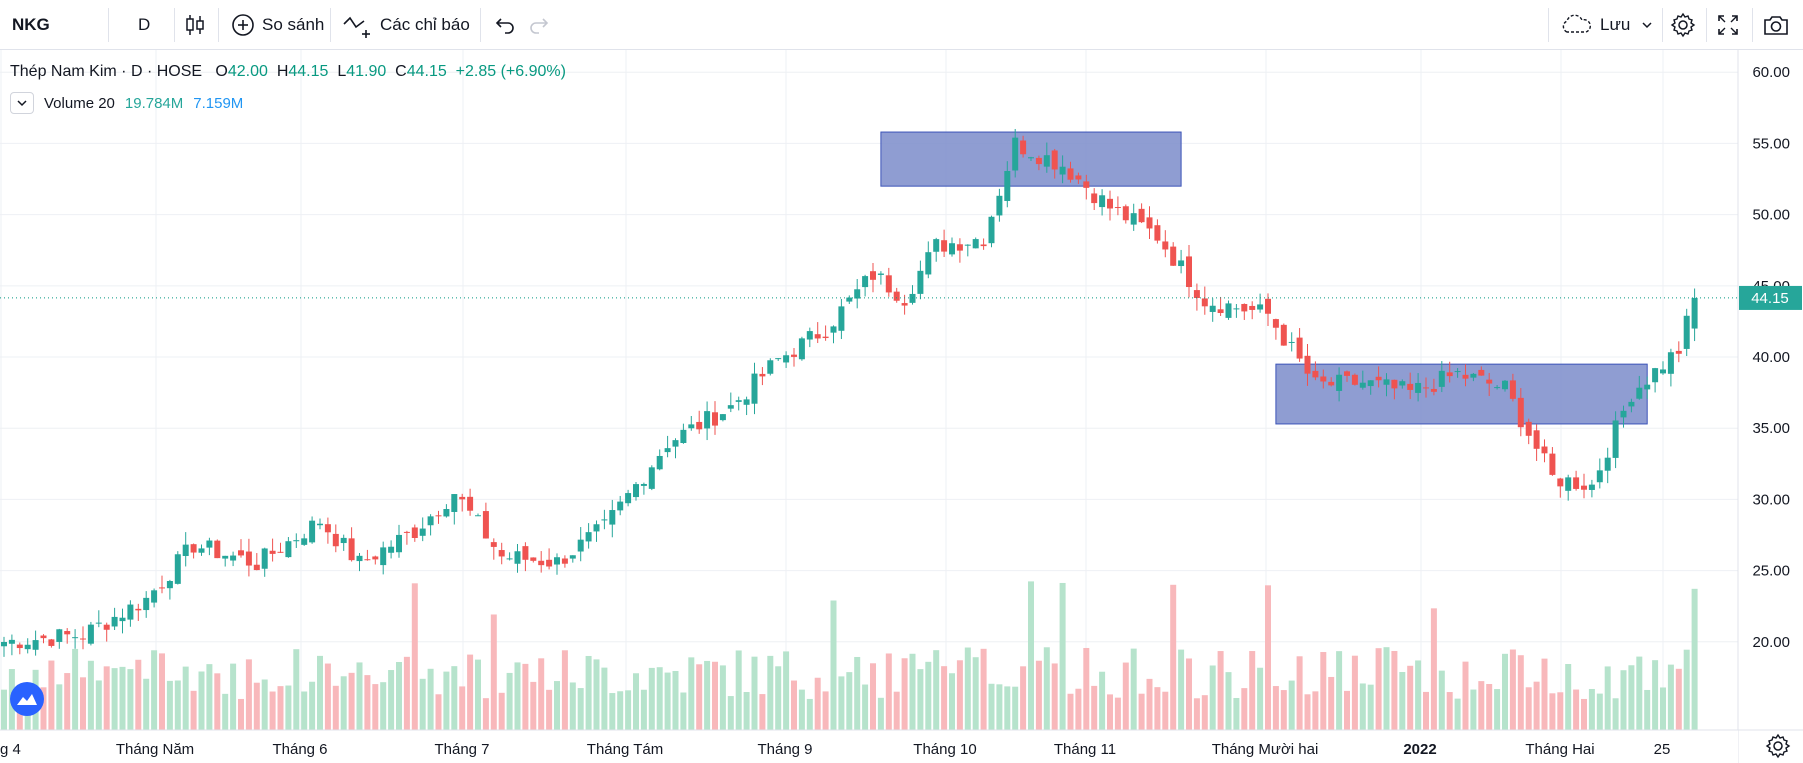 This screenshot has width=1803, height=763. What do you see at coordinates (22, 103) in the screenshot?
I see `collapse-legend-button` at bounding box center [22, 103].